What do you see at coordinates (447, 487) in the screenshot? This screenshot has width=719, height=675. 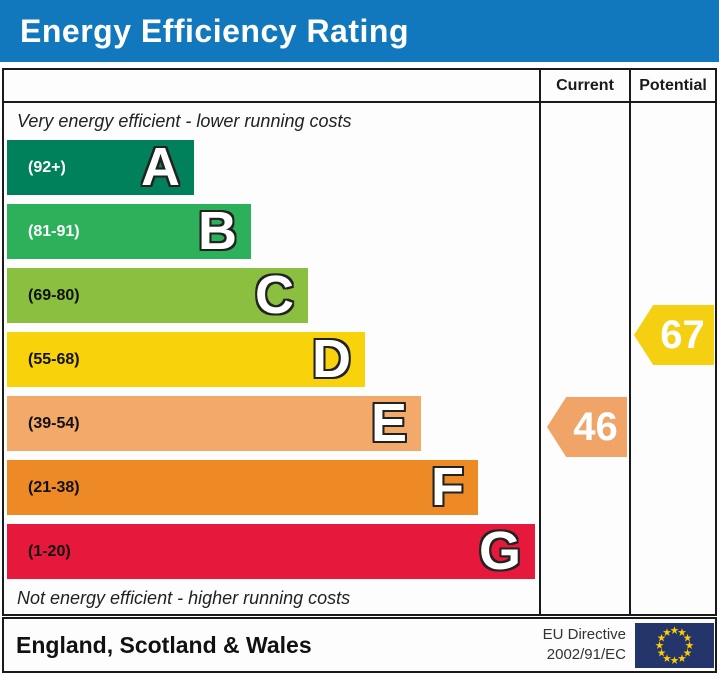 I see `band-letter: F` at bounding box center [447, 487].